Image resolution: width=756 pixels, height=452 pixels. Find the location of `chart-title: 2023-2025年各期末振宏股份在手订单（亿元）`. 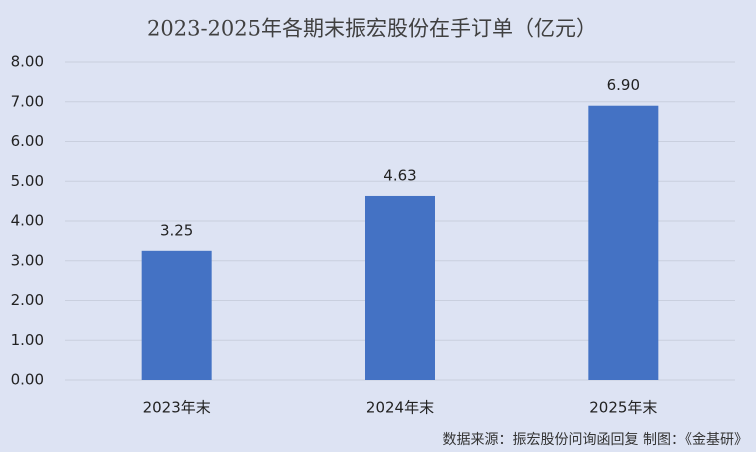

chart-title: 2023-2025年各期末振宏股份在手订单（亿元） is located at coordinates (372, 29).